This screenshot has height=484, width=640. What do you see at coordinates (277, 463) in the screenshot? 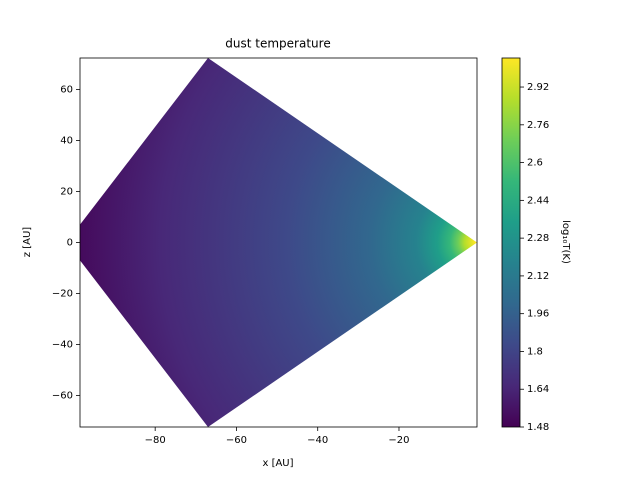
I see `x-axis-label: x [AU]` at bounding box center [277, 463].